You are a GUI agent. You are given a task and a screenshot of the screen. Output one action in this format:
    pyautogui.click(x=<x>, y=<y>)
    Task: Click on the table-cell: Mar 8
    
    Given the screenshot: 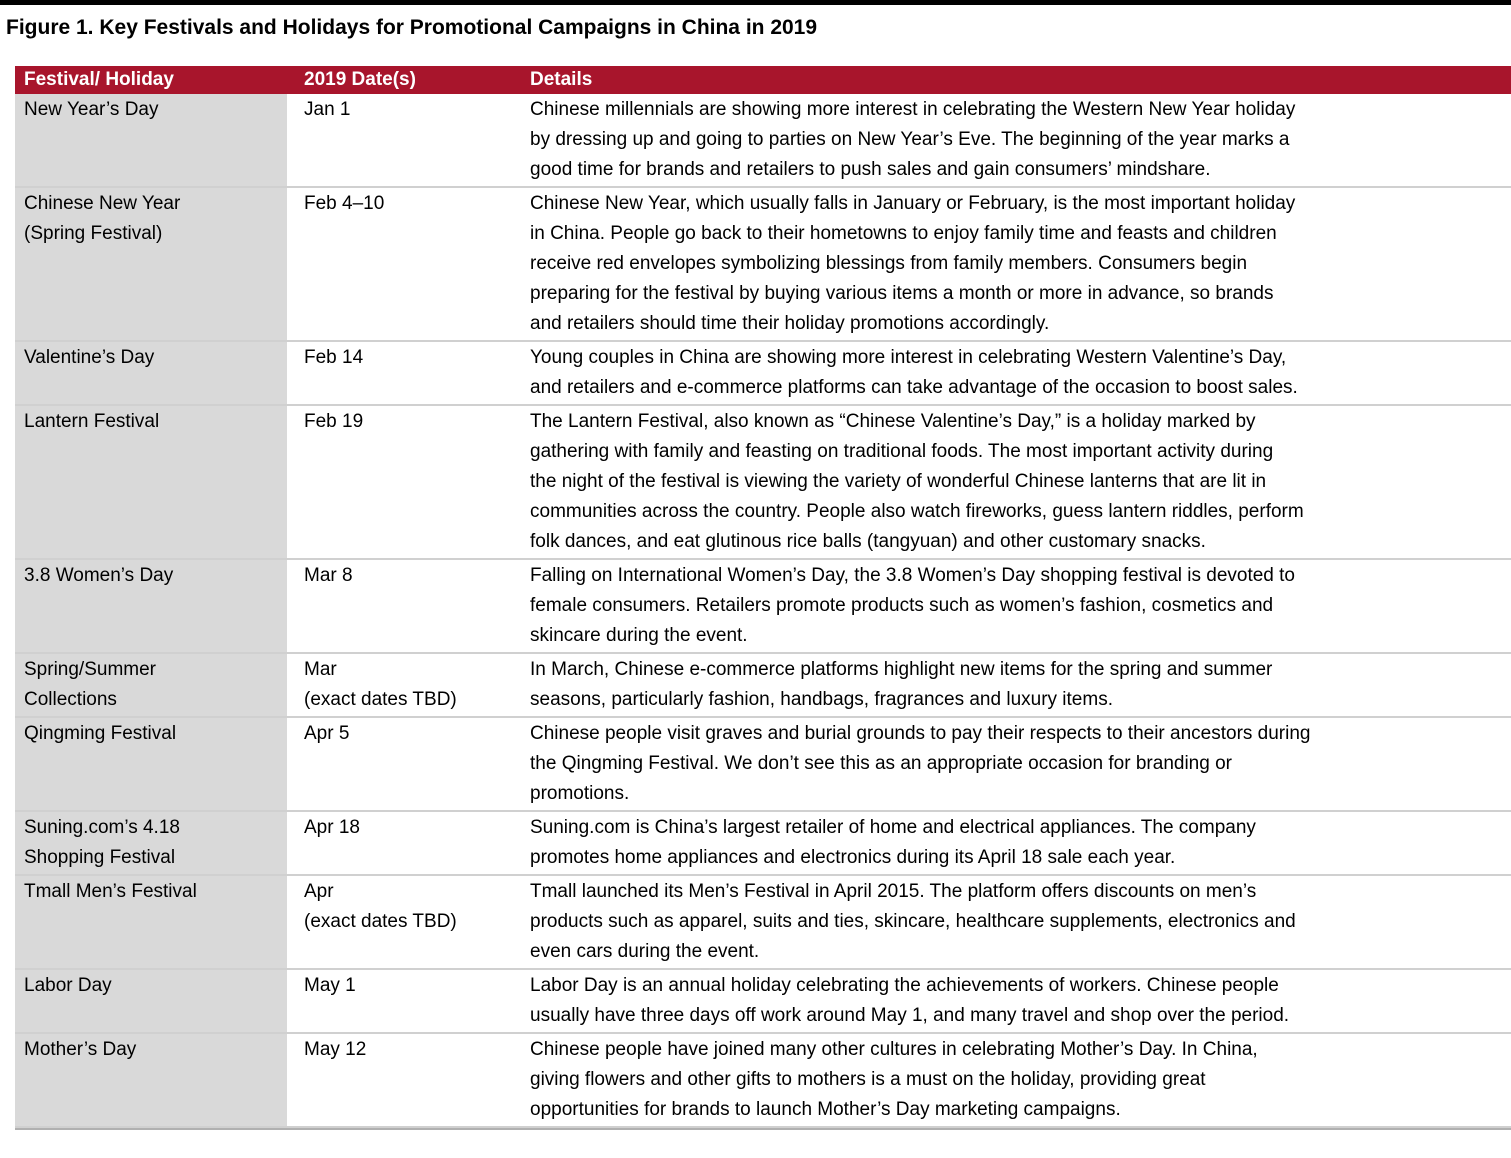 What is the action you would take?
    pyautogui.click(x=400, y=606)
    